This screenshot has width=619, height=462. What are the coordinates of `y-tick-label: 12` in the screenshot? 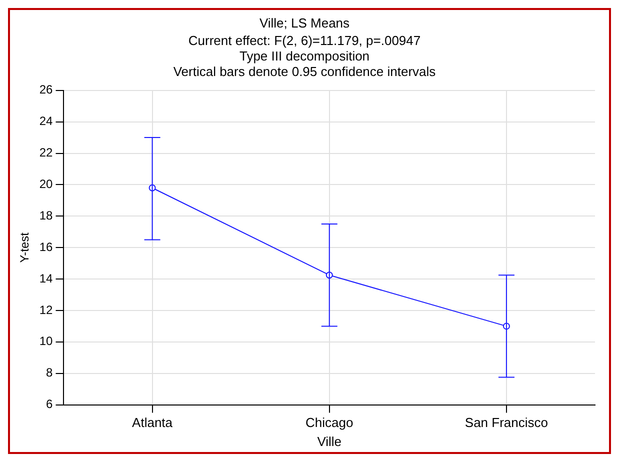 It's located at (46, 309).